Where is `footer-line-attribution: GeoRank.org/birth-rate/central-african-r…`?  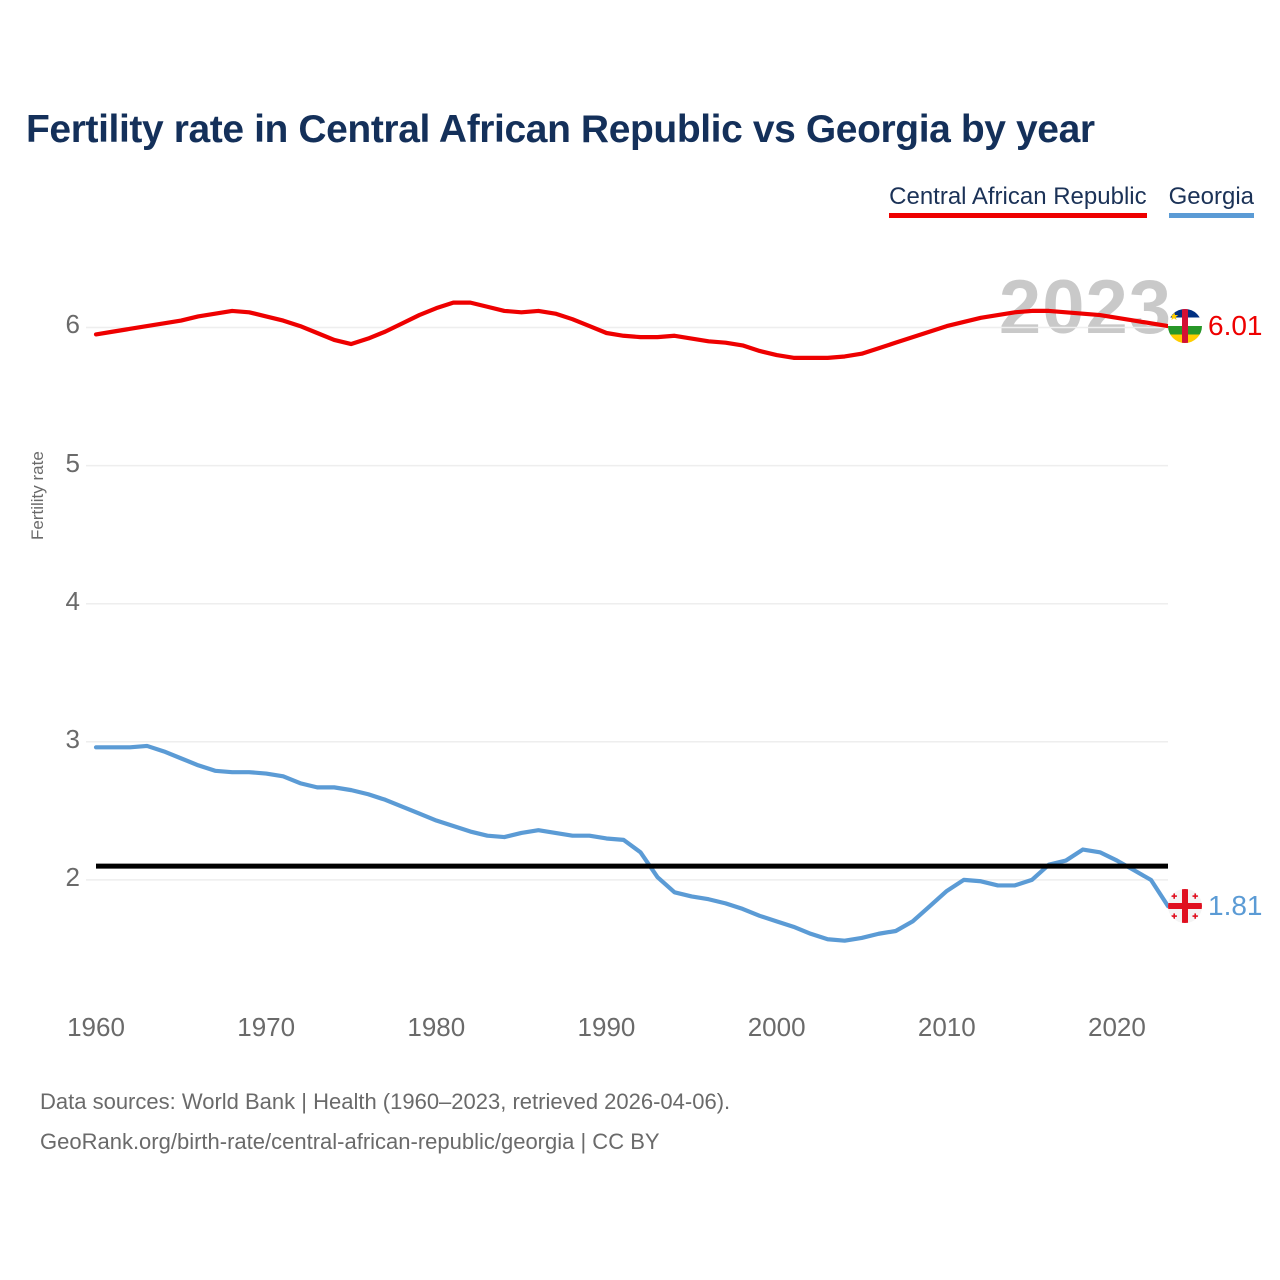 footer-line-attribution: GeoRank.org/birth-rate/central-african-r… is located at coordinates (350, 1141).